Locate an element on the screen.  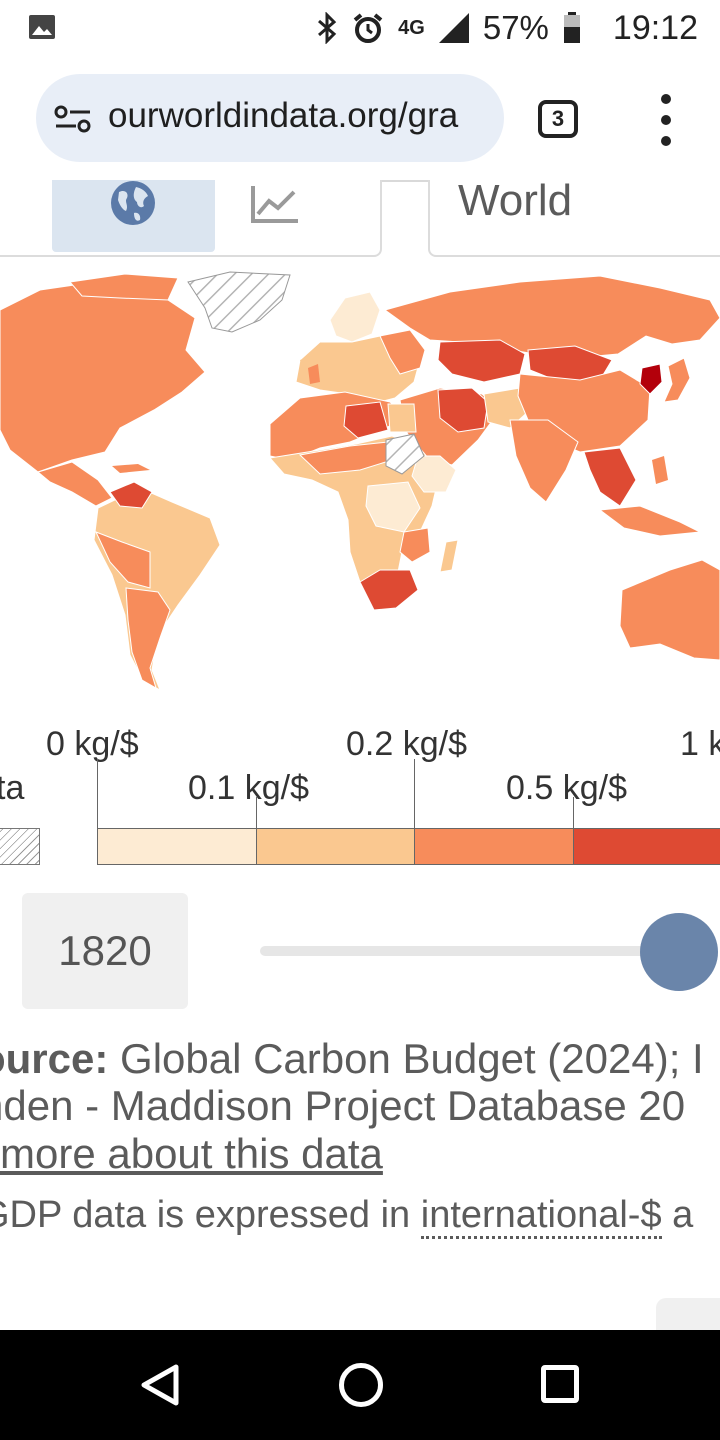
year-display: 1820 is located at coordinates (105, 951).